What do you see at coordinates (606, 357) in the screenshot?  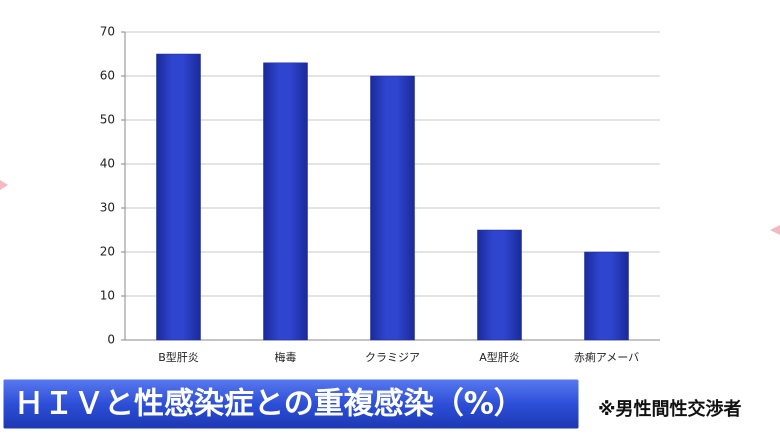 I see `x-tick-label: 赤痢アメーバ` at bounding box center [606, 357].